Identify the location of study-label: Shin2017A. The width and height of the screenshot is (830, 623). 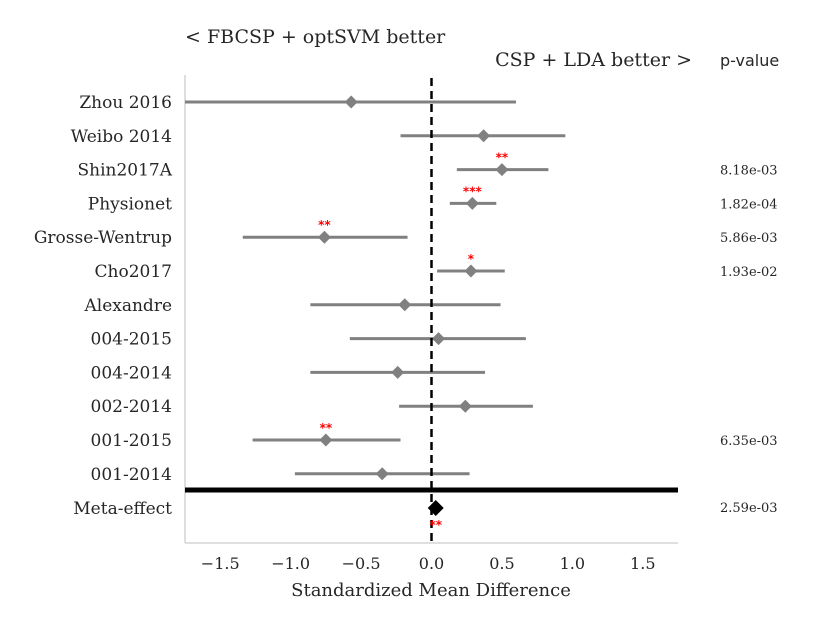
(124, 171).